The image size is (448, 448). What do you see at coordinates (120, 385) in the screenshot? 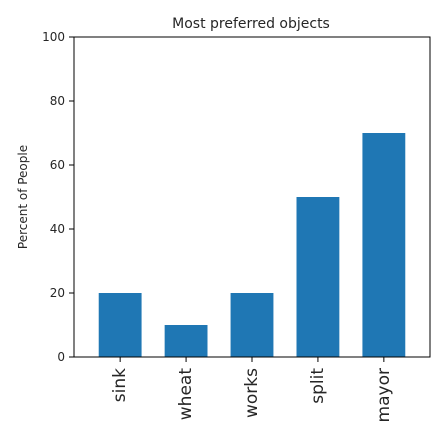
I see `x-tick-label-sink: sink` at bounding box center [120, 385].